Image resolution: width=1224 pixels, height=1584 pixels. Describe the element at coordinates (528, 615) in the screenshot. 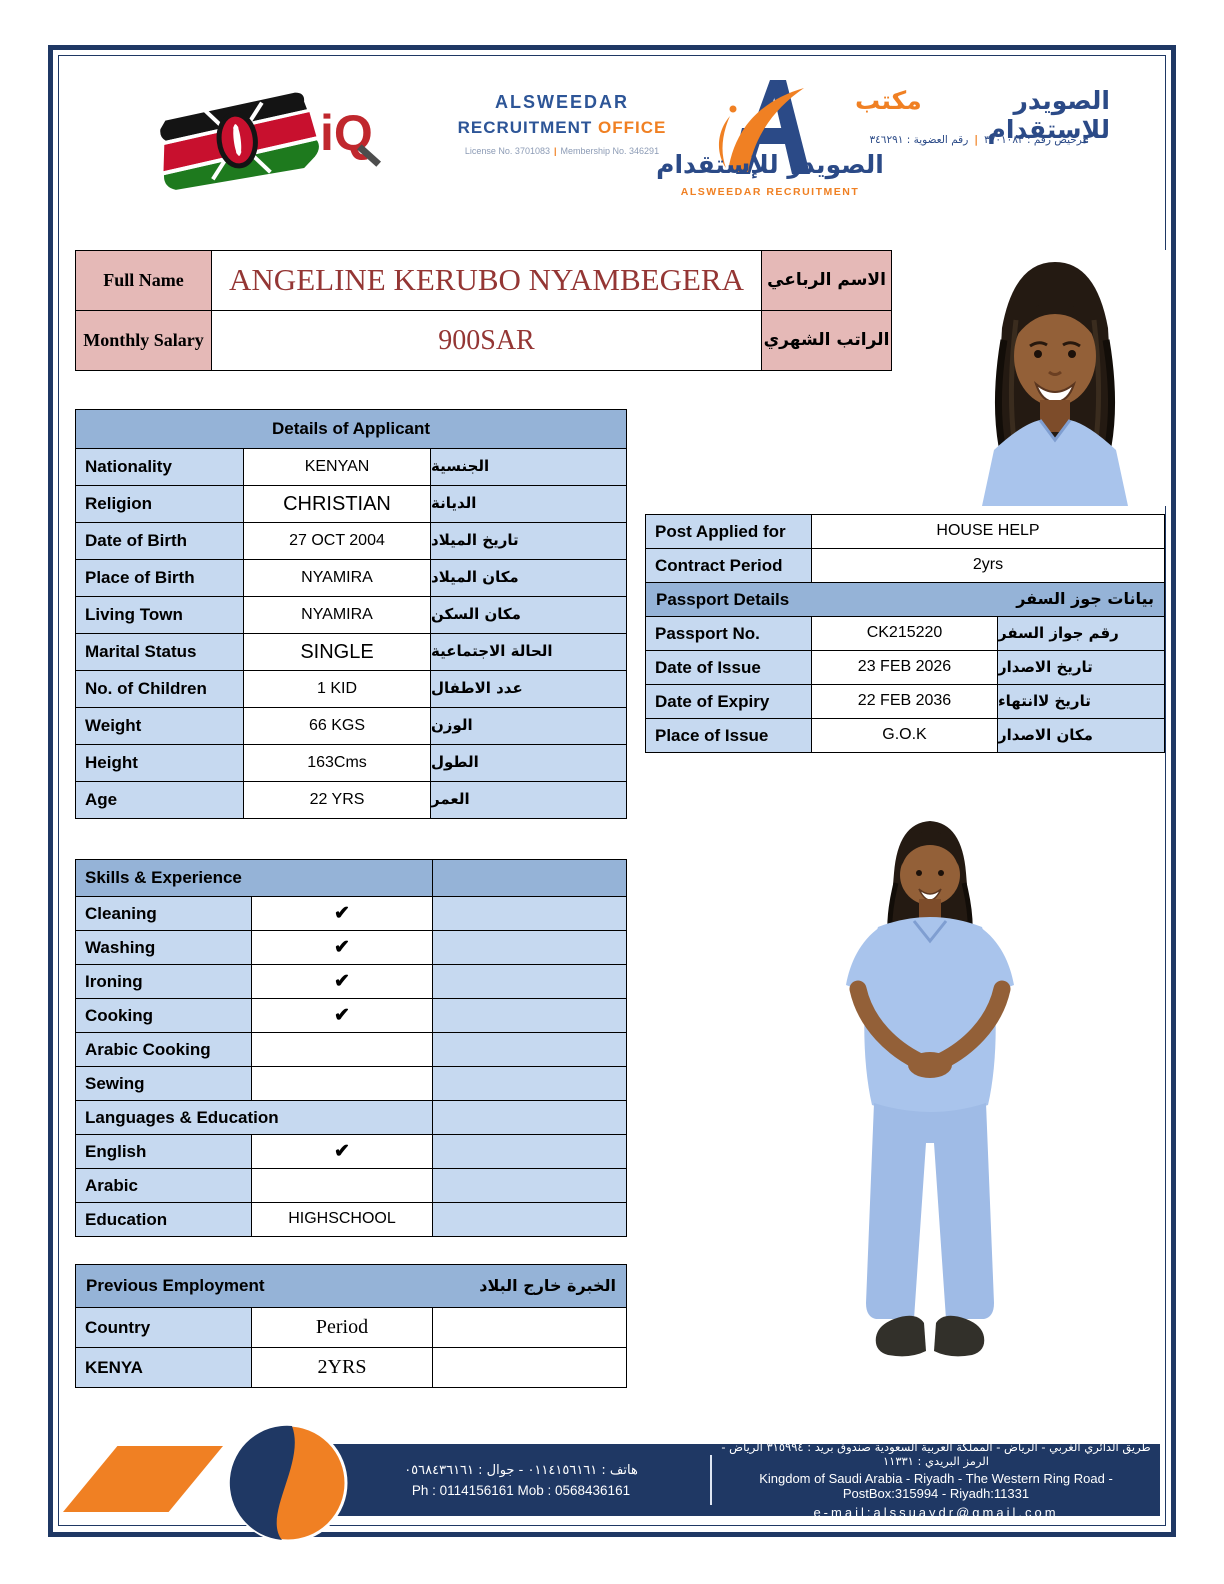

I see `living-town-arabic: مكان السكن` at that location.